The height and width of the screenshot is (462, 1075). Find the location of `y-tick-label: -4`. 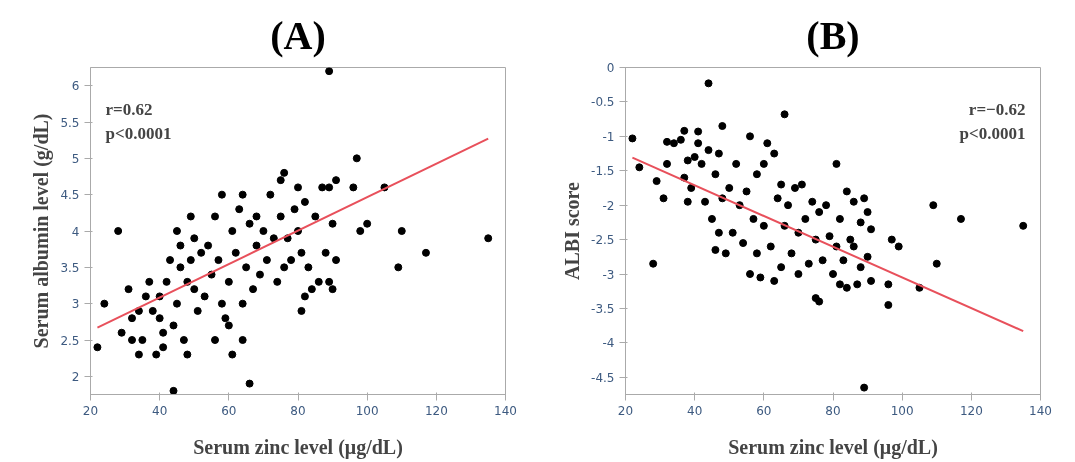

y-tick-label: -4 is located at coordinates (608, 343).